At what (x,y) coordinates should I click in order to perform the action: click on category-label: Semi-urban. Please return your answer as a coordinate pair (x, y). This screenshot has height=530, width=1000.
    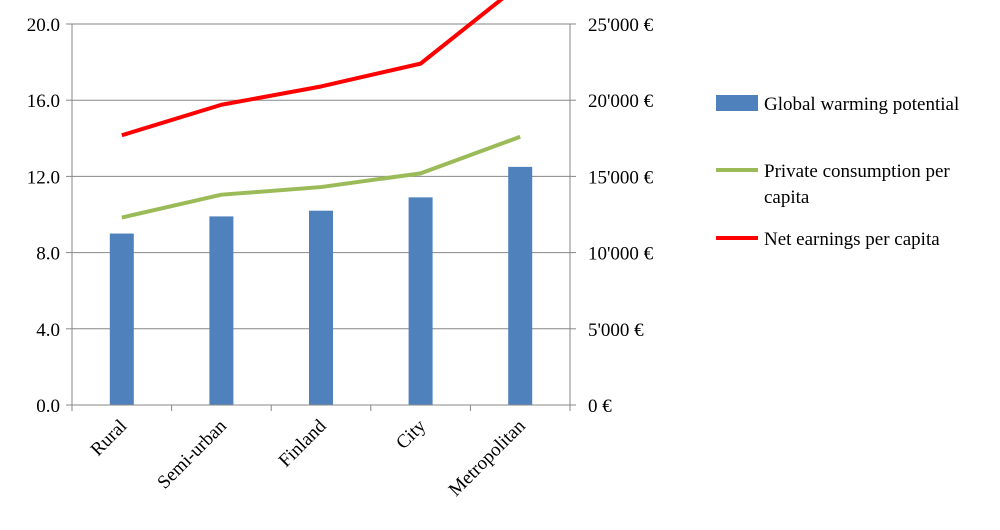
    Looking at the image, I should click on (192, 454).